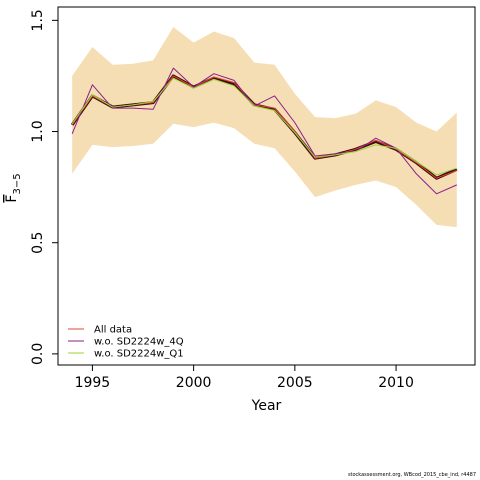 The image size is (480, 480). Describe the element at coordinates (113, 330) in the screenshot. I see `legend-label-all-data: All data` at that location.